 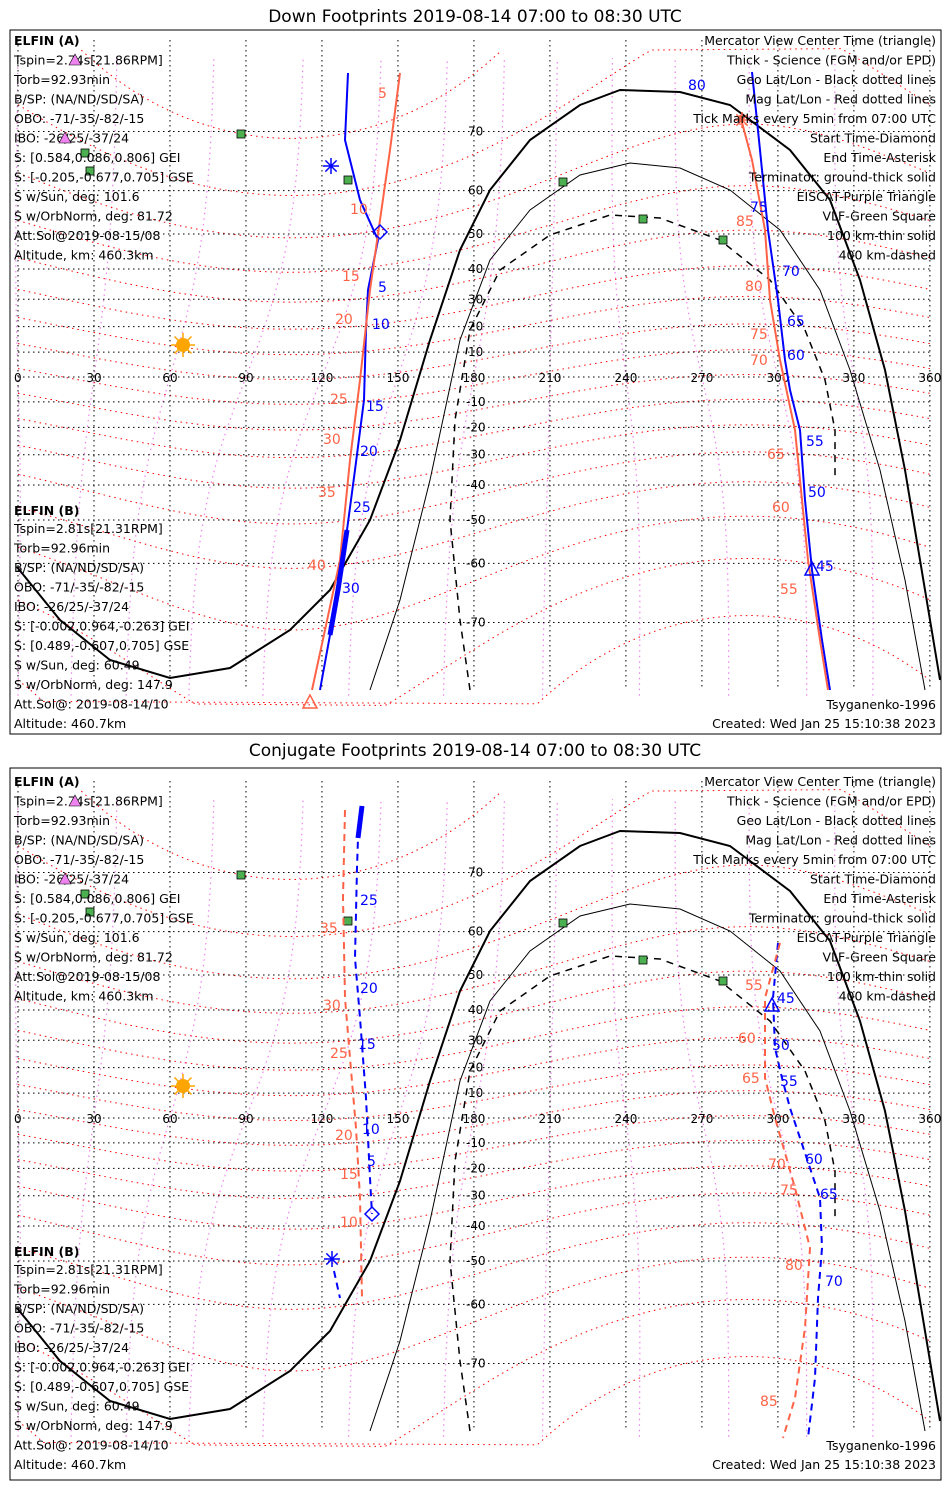 I want to click on legend-entry: Geo Lat/Lon - Black dotted lines, so click(x=836, y=820).